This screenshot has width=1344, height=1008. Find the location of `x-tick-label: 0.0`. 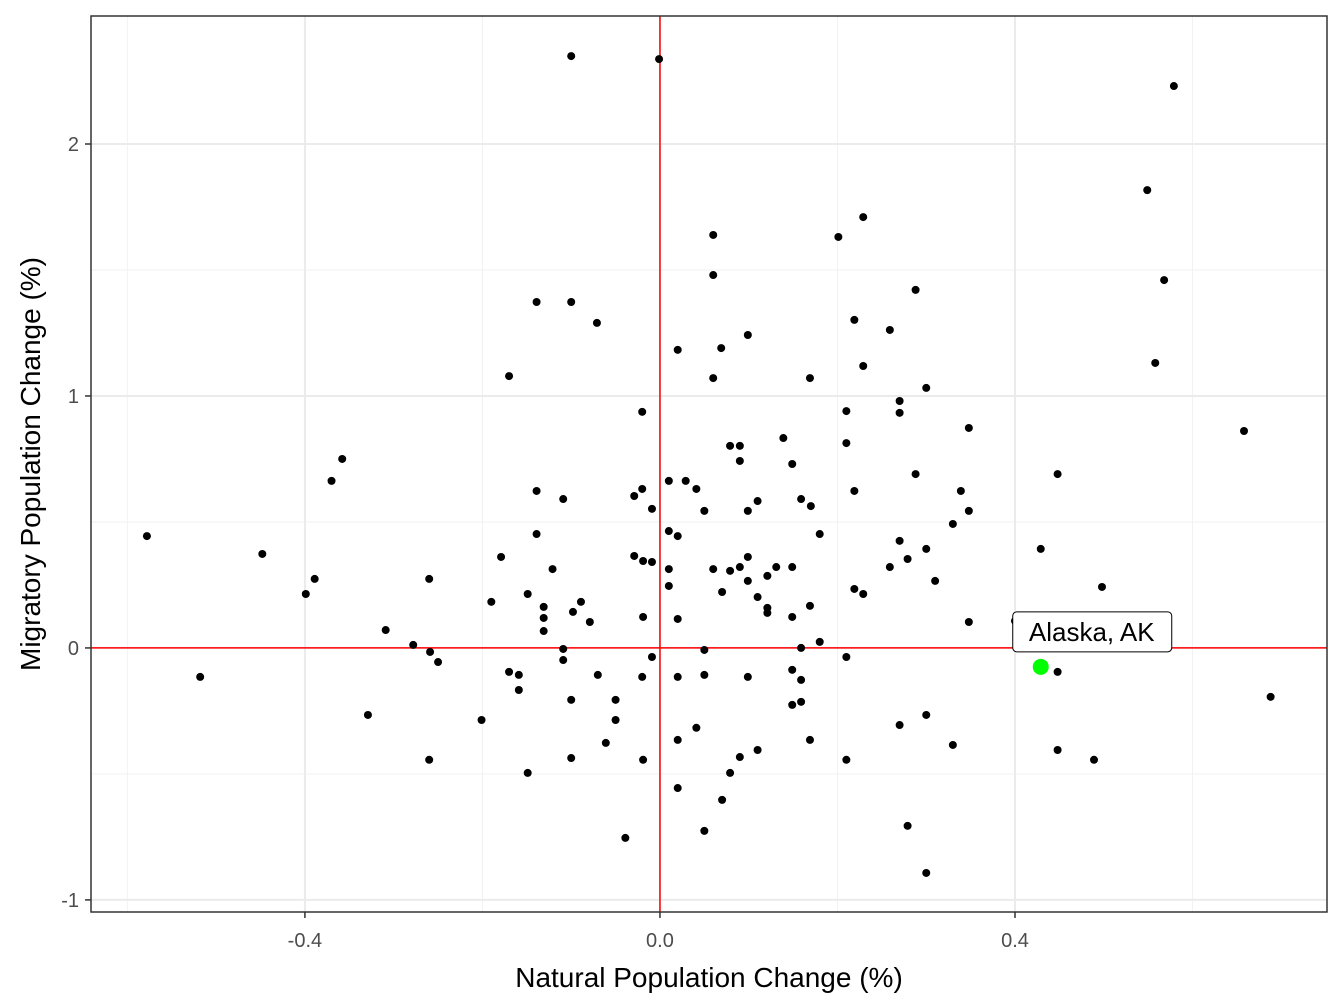

x-tick-label: 0.0 is located at coordinates (660, 941).